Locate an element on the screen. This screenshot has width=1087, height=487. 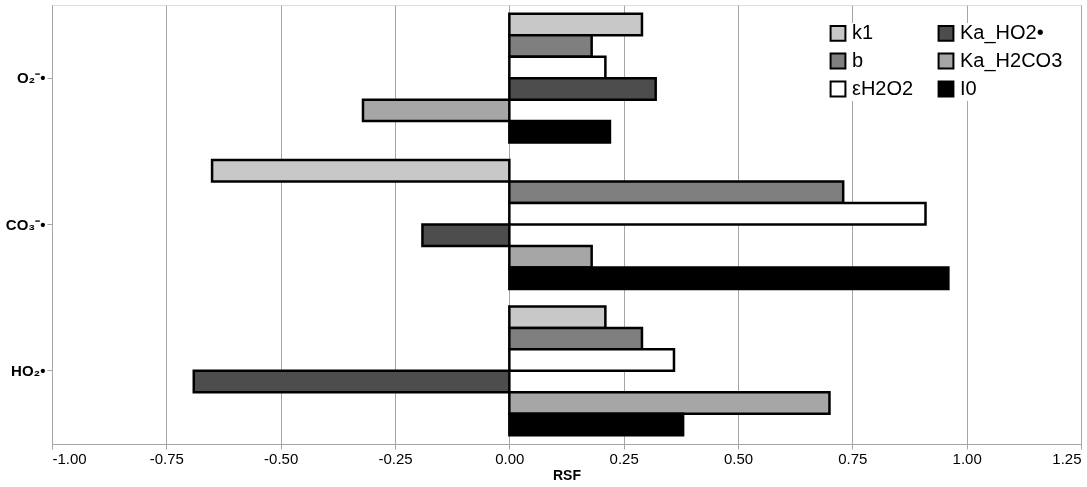
x-tick-label: -0.25 is located at coordinates (395, 458).